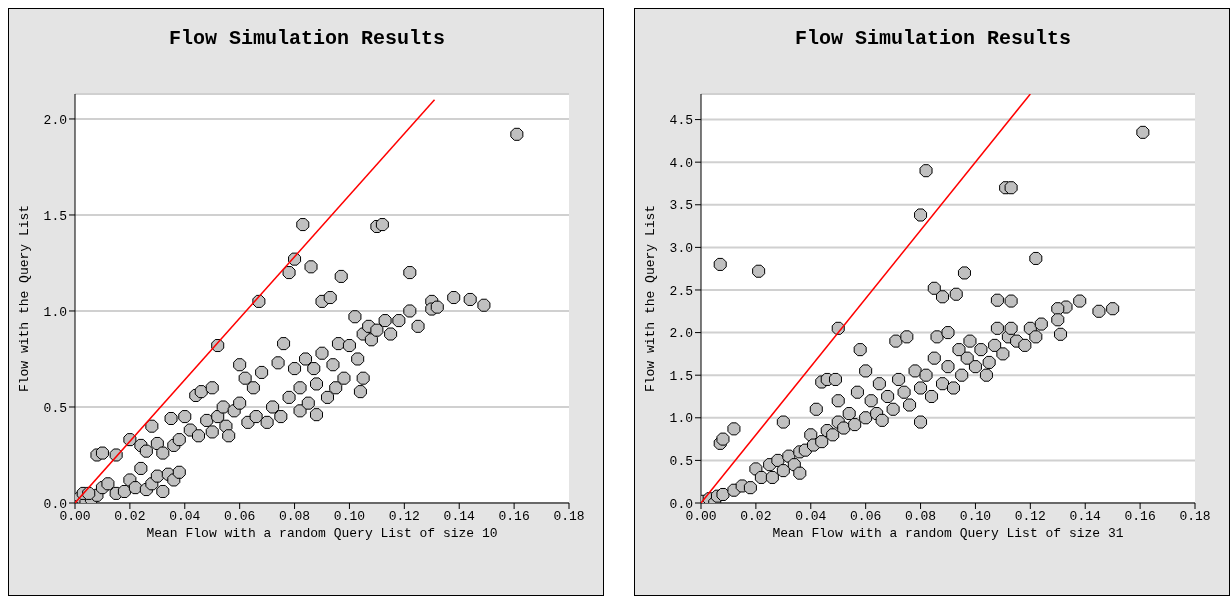  I want to click on y-tick-label: 2.5, so click(681, 291).